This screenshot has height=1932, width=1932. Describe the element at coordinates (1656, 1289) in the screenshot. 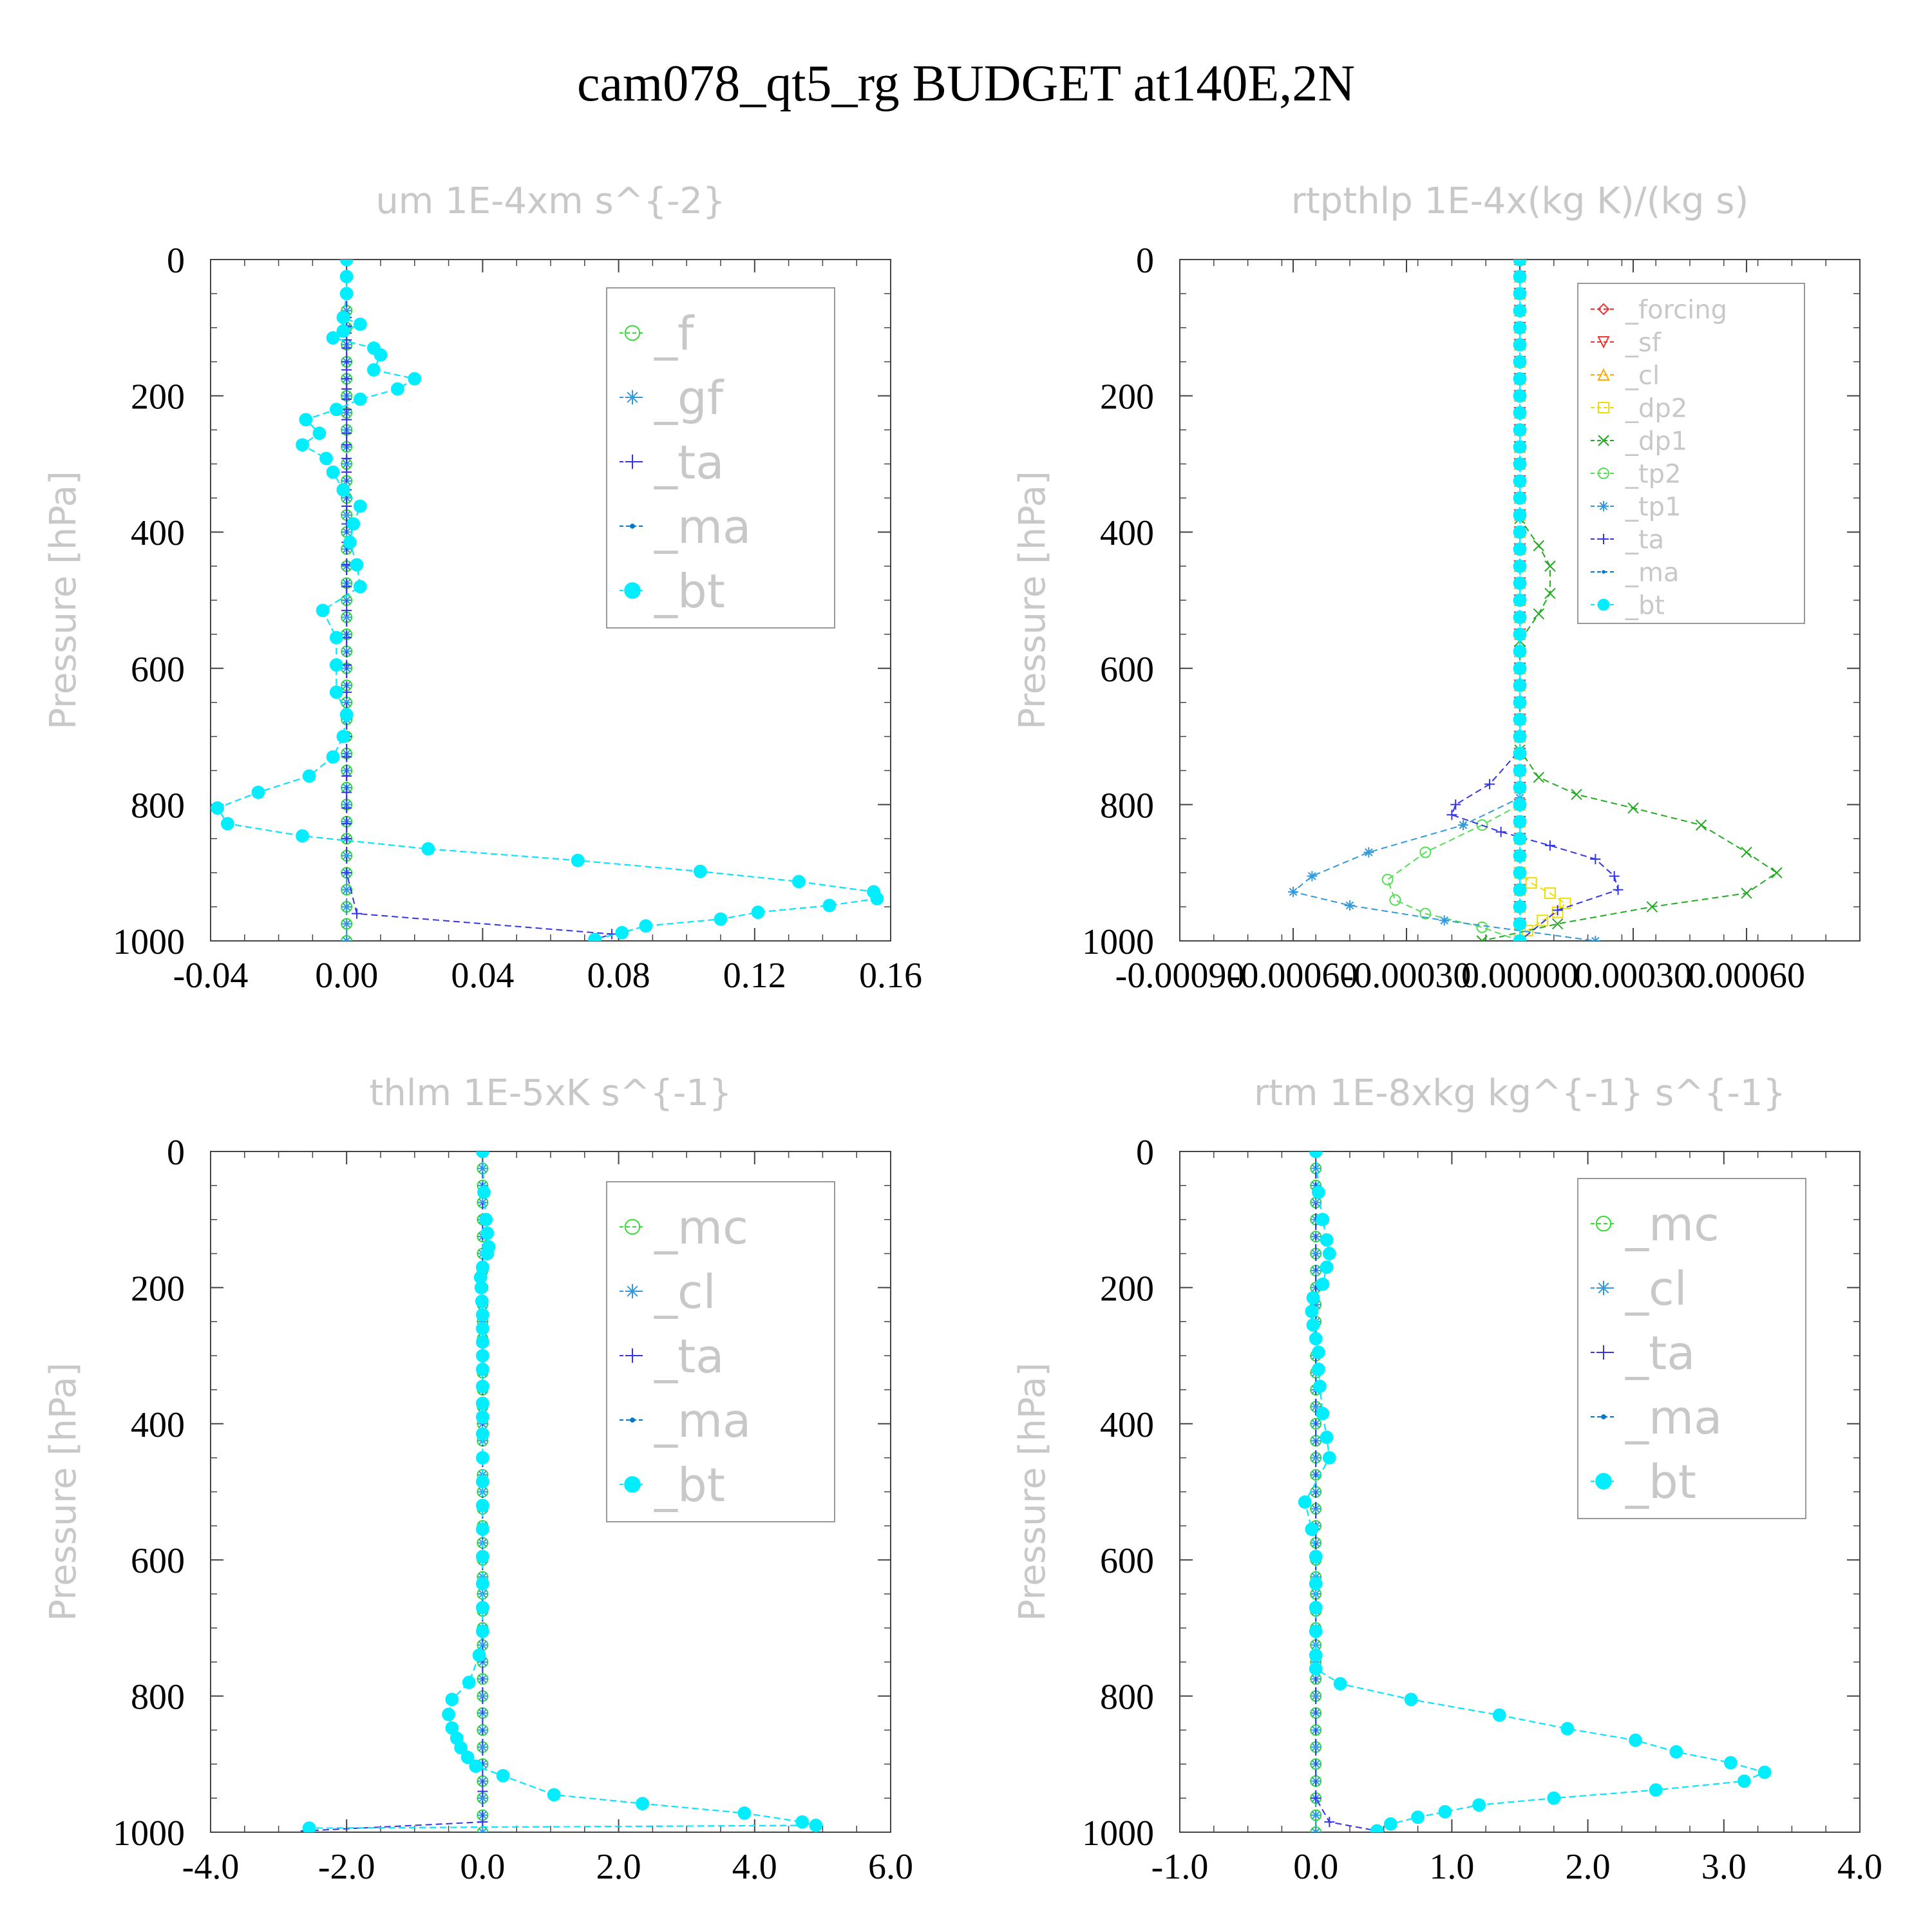

I see `legend-label-cl: _cl` at that location.